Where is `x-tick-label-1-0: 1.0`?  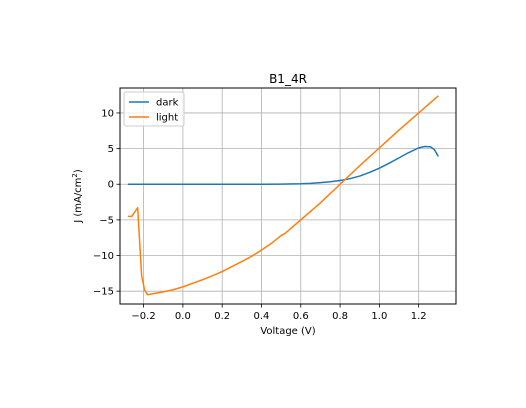
x-tick-label-1-0: 1.0 is located at coordinates (379, 316).